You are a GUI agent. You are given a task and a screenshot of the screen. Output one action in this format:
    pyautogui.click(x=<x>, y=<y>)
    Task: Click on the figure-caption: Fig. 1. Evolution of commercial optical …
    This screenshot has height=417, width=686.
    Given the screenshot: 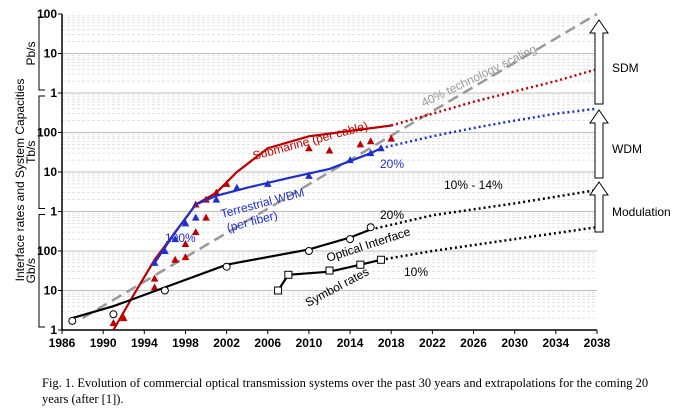 What is the action you would take?
    pyautogui.click(x=345, y=391)
    